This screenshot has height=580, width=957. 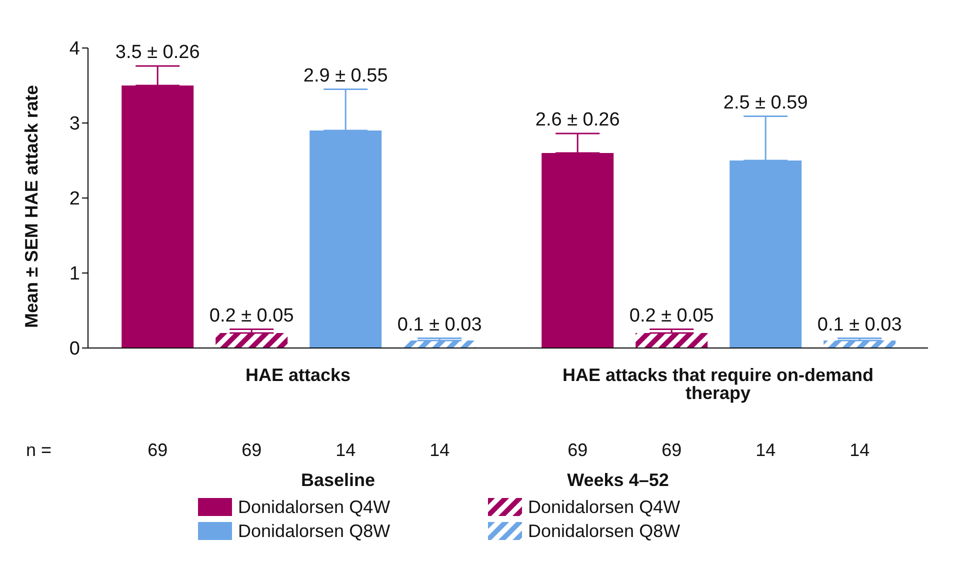 I want to click on data-label: 3.5 ± 0.26, so click(x=157, y=52).